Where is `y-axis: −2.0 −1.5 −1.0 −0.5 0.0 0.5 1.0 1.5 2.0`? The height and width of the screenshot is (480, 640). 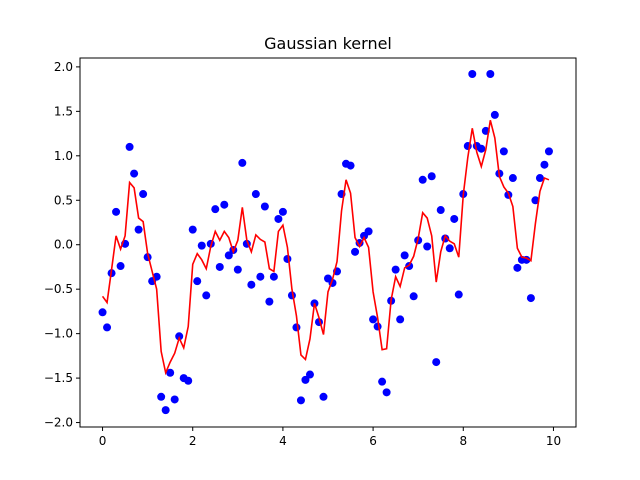
y-axis: −2.0 −1.5 −1.0 −0.5 0.0 0.5 1.0 1.5 2.0 is located at coordinates (62, 245).